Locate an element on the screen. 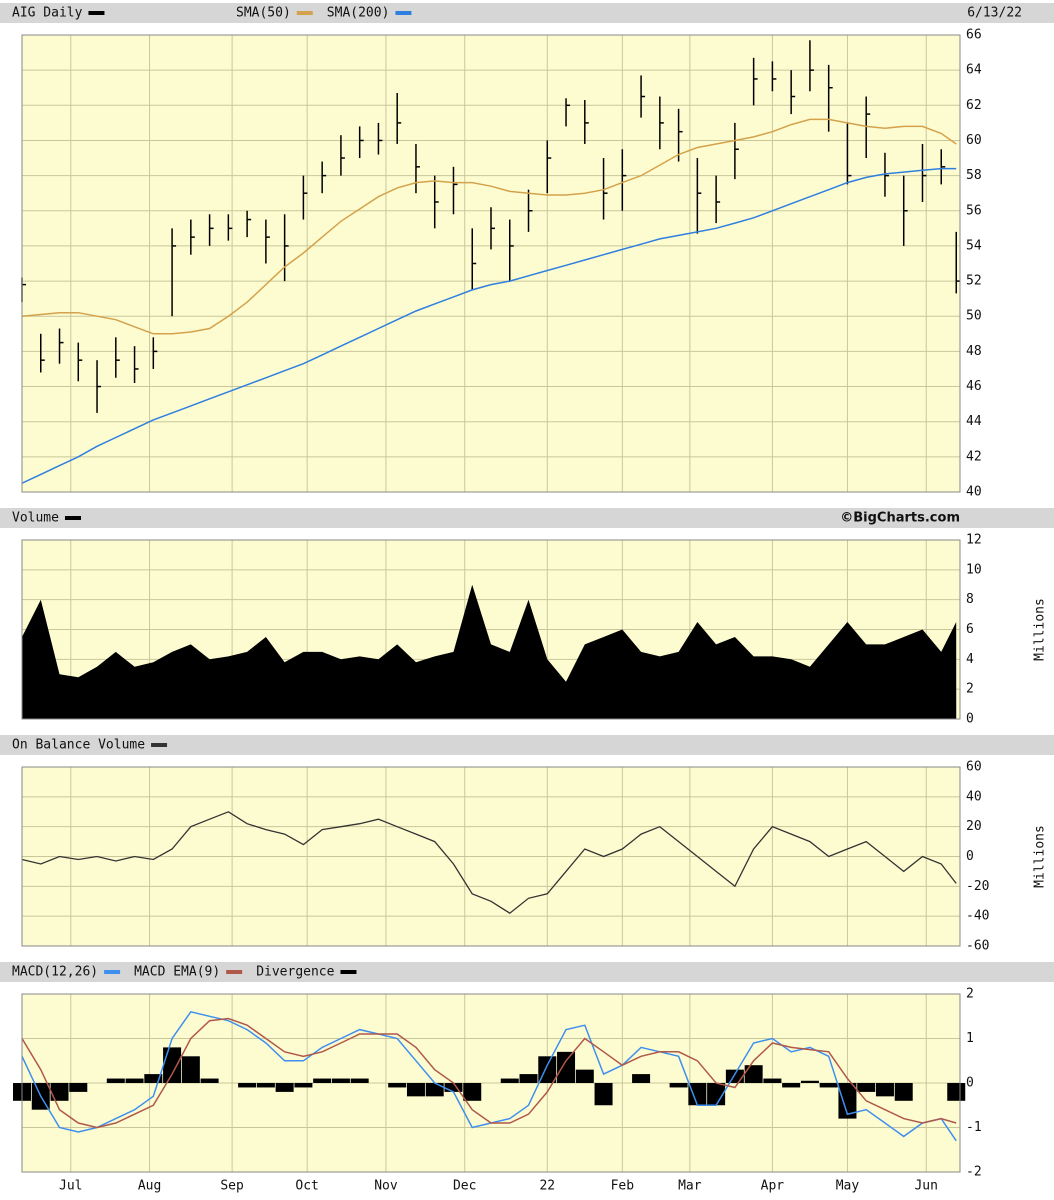  y-tick-label: -60 is located at coordinates (977, 946).